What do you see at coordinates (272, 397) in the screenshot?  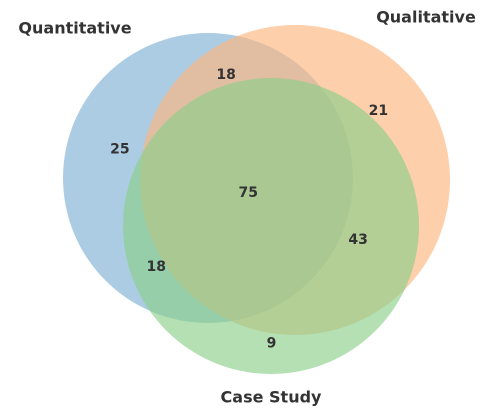 I see `set-label: Case Study` at bounding box center [272, 397].